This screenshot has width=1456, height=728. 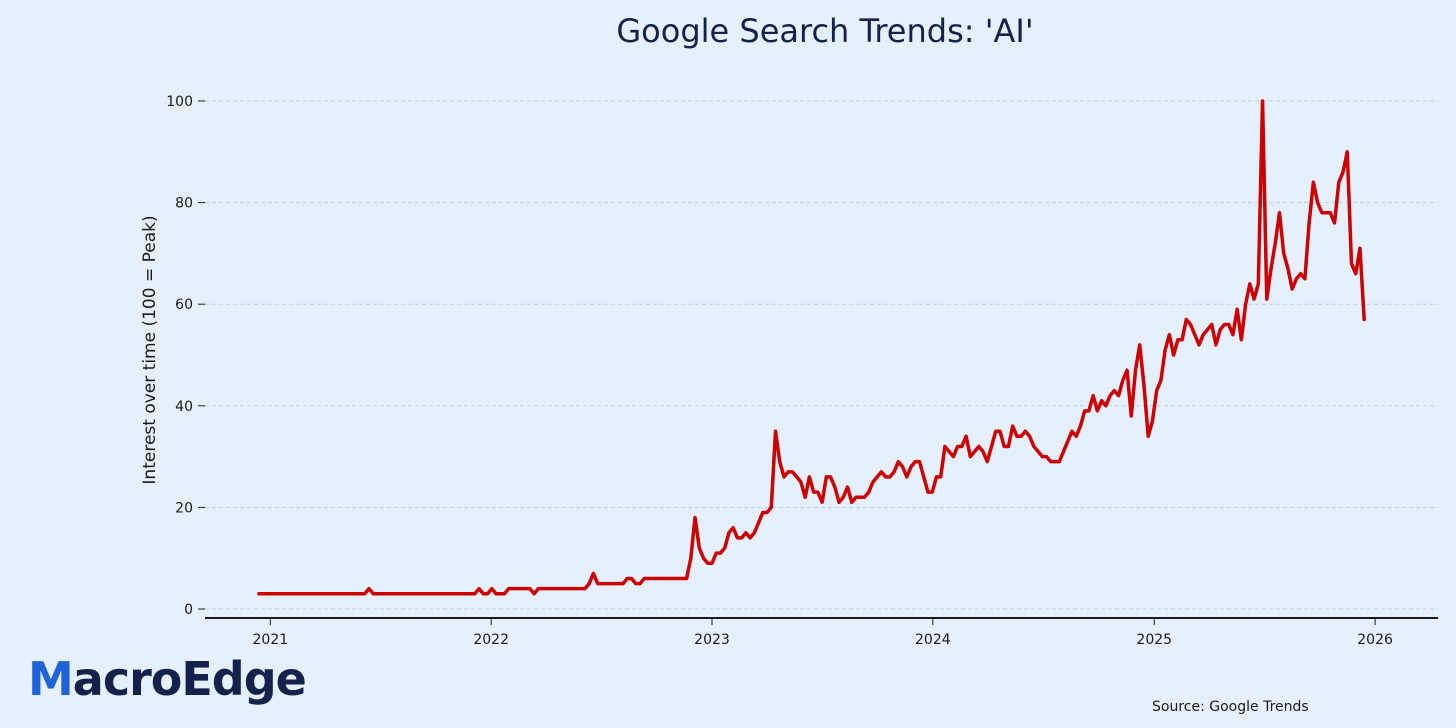 What do you see at coordinates (179, 102) in the screenshot?
I see `y-tick-label: 100` at bounding box center [179, 102].